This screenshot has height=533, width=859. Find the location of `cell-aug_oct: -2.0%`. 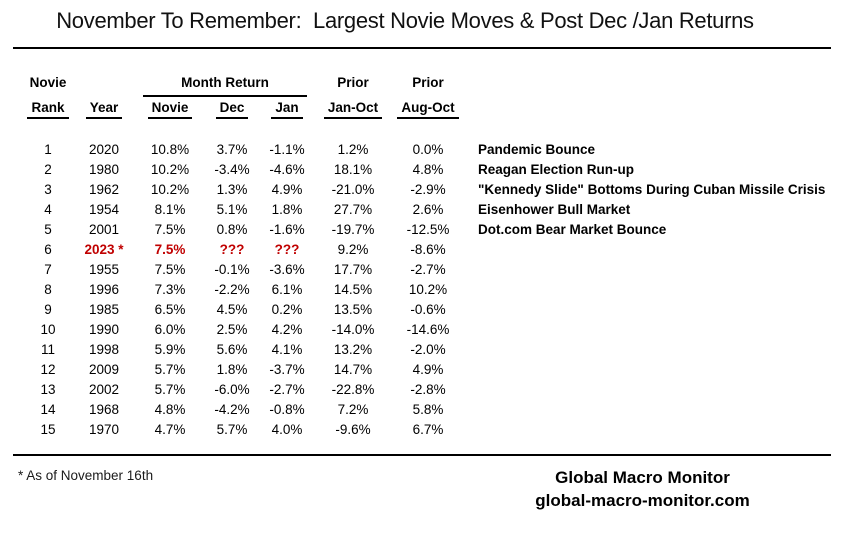

cell-aug_oct: -2.0% is located at coordinates (428, 349).